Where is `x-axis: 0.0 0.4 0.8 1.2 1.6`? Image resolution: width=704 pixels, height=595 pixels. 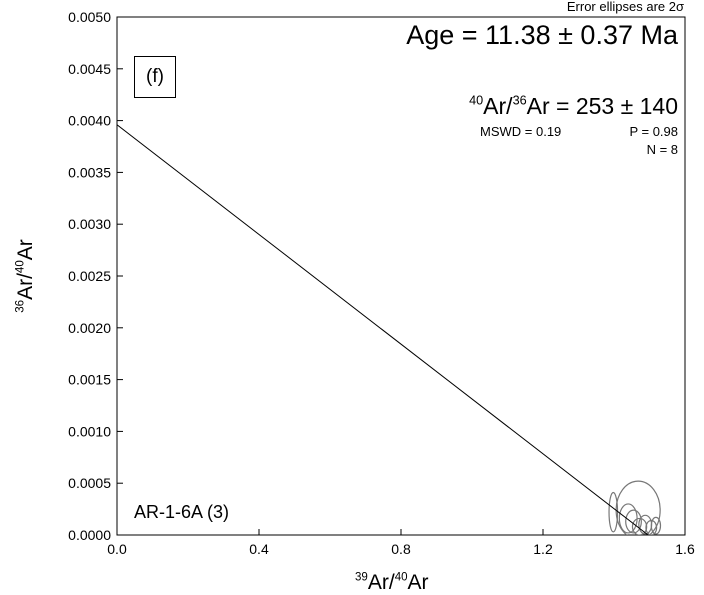 x-axis: 0.0 0.4 0.8 1.2 1.6 is located at coordinates (401, 543).